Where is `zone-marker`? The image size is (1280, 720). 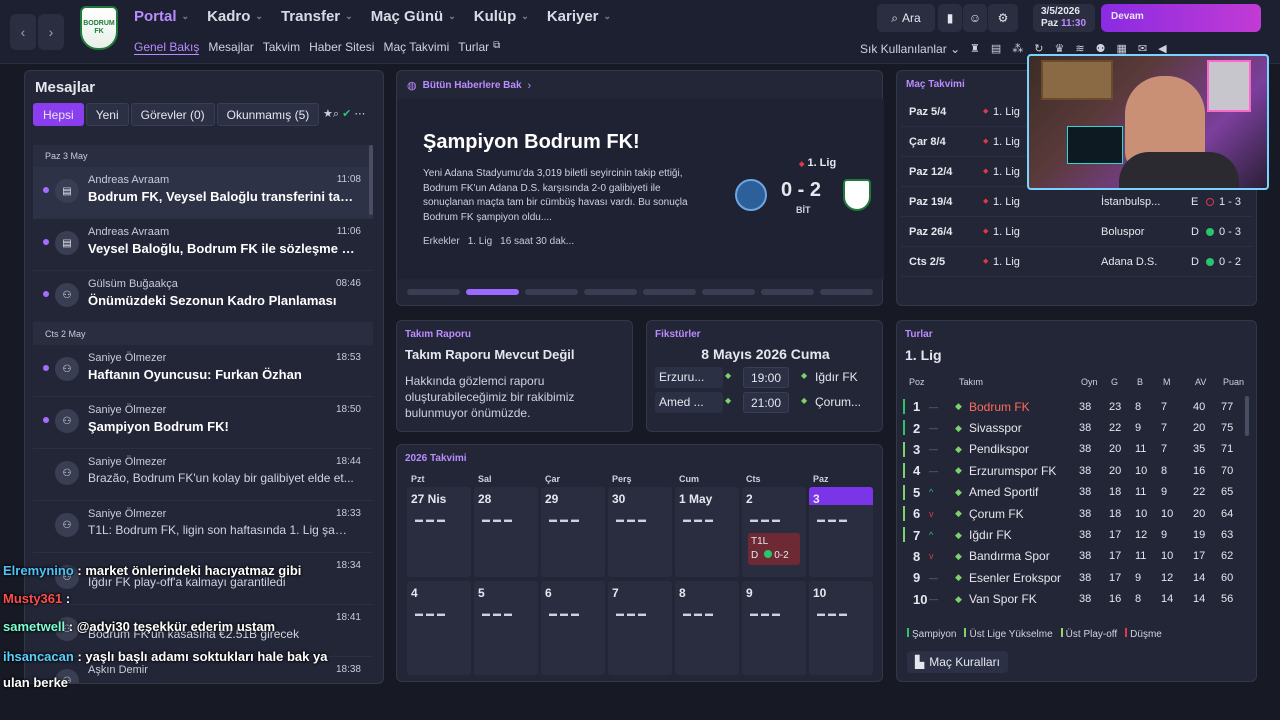 zone-marker is located at coordinates (904, 449).